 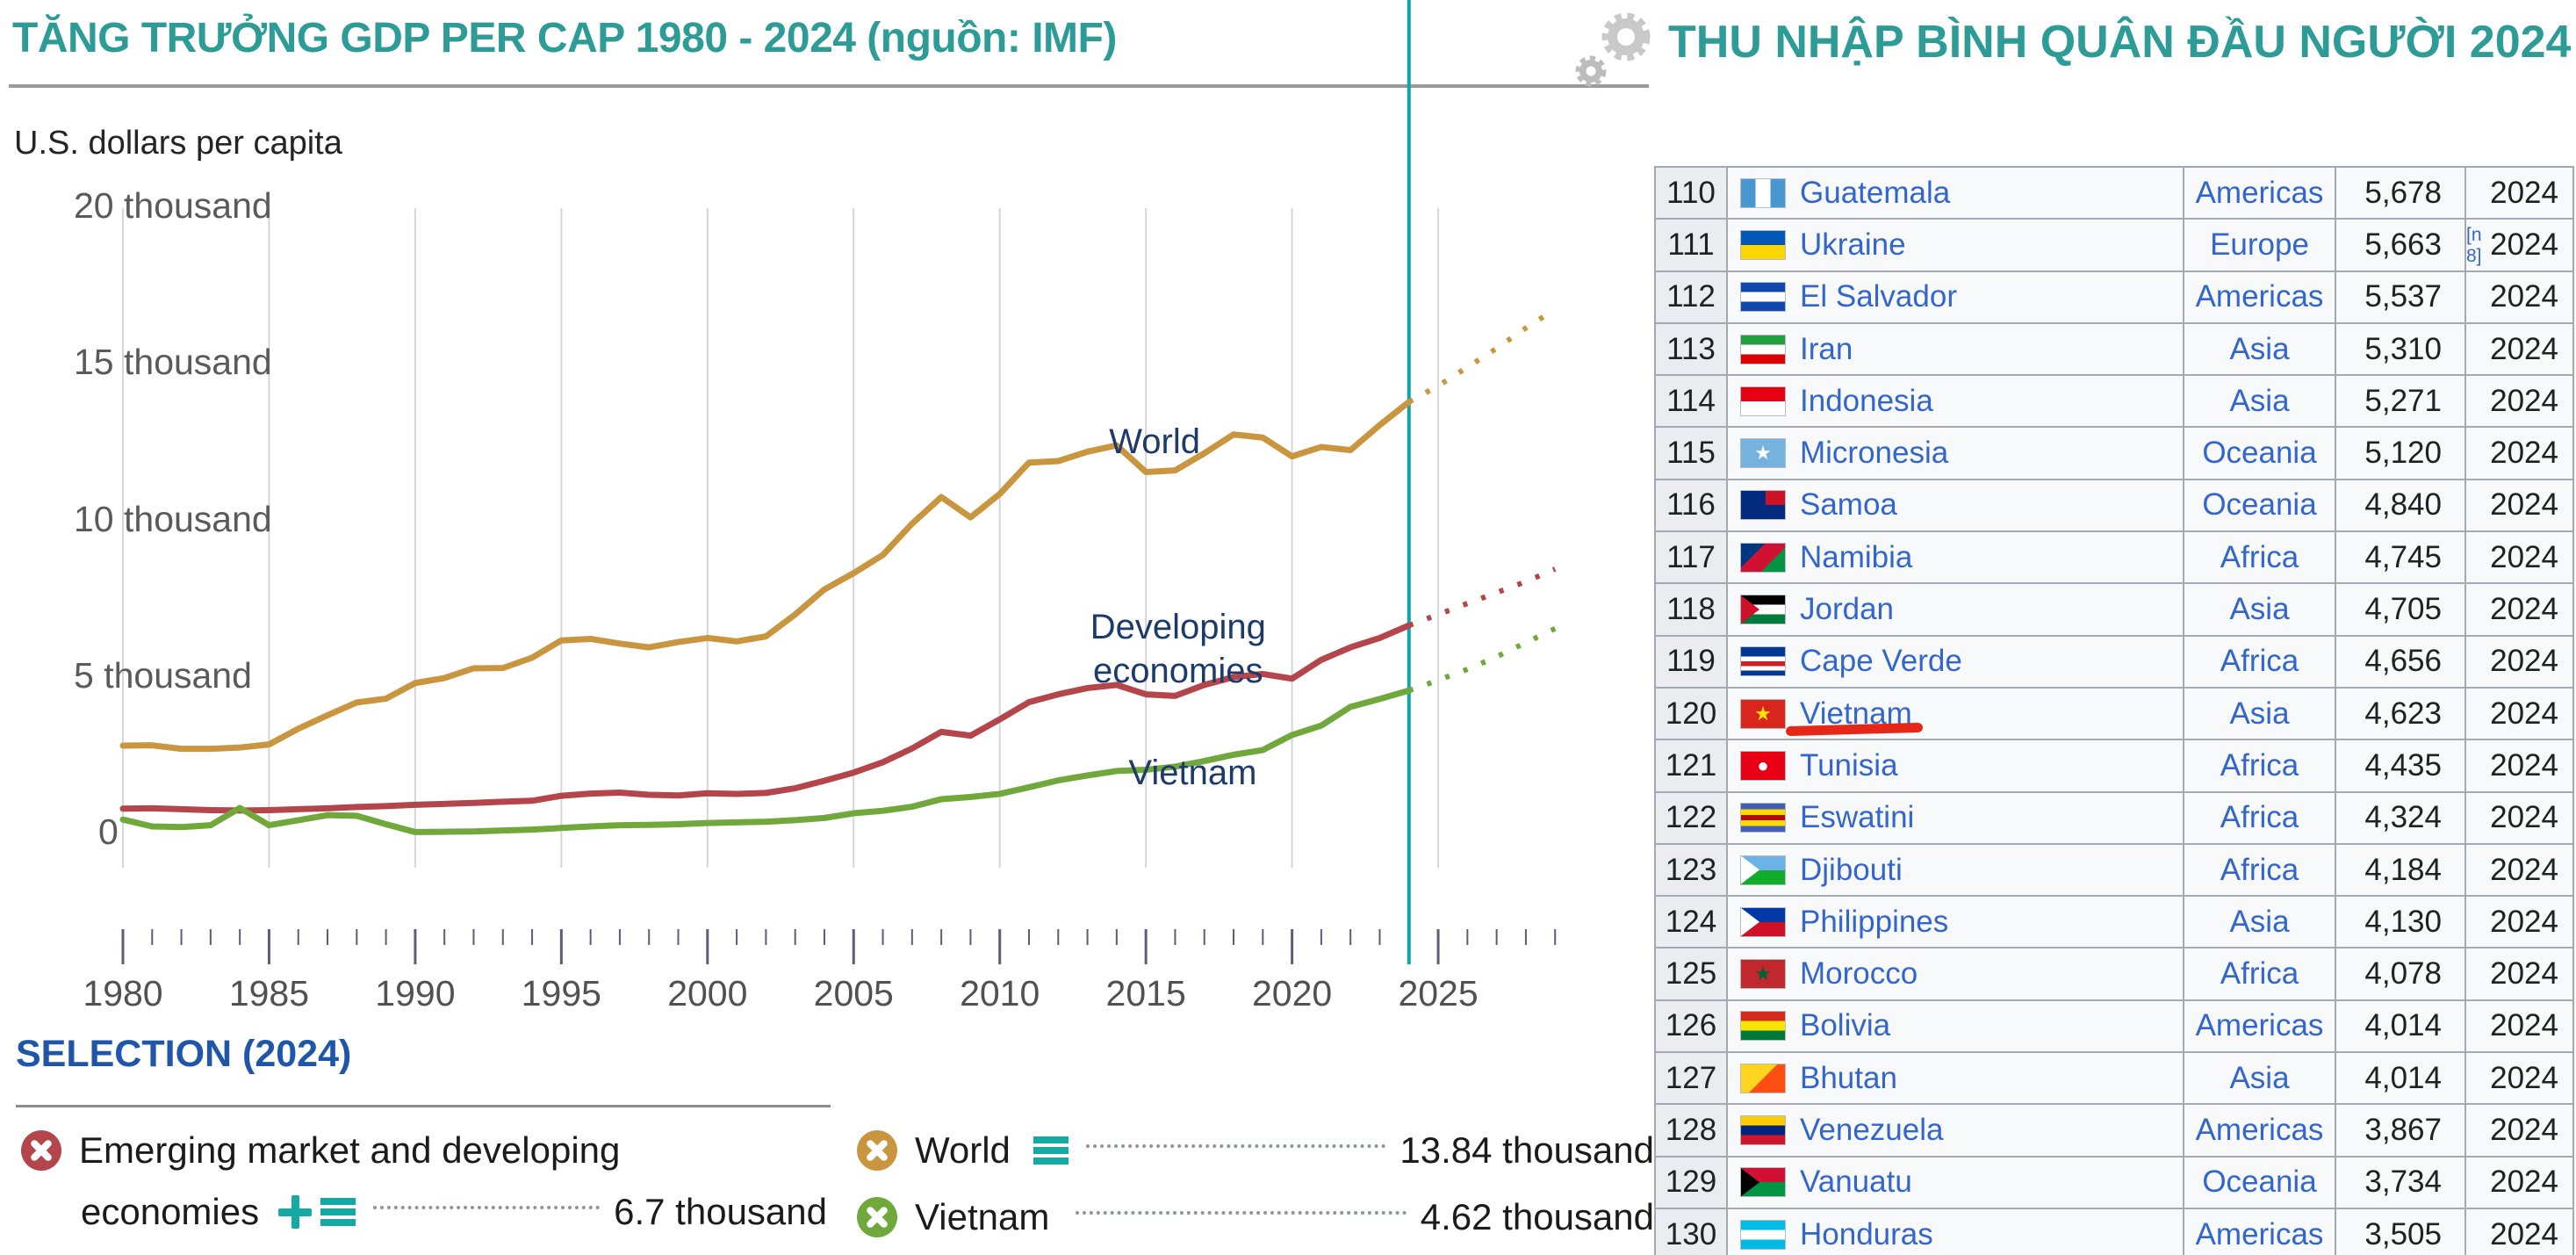 I want to click on flag-icon-cape-verde, so click(x=1763, y=661).